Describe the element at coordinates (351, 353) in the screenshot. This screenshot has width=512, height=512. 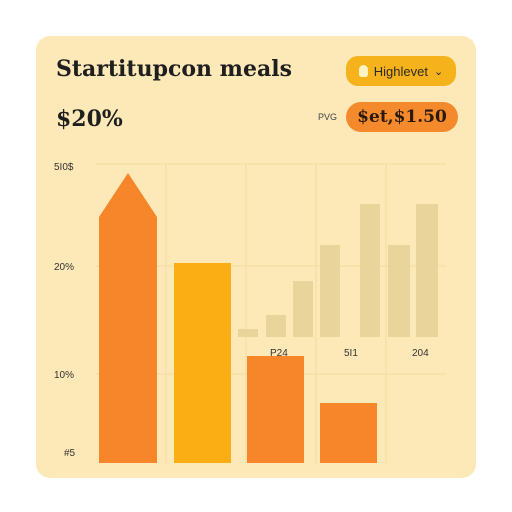
I see `x-tick-label: 5I1` at that location.